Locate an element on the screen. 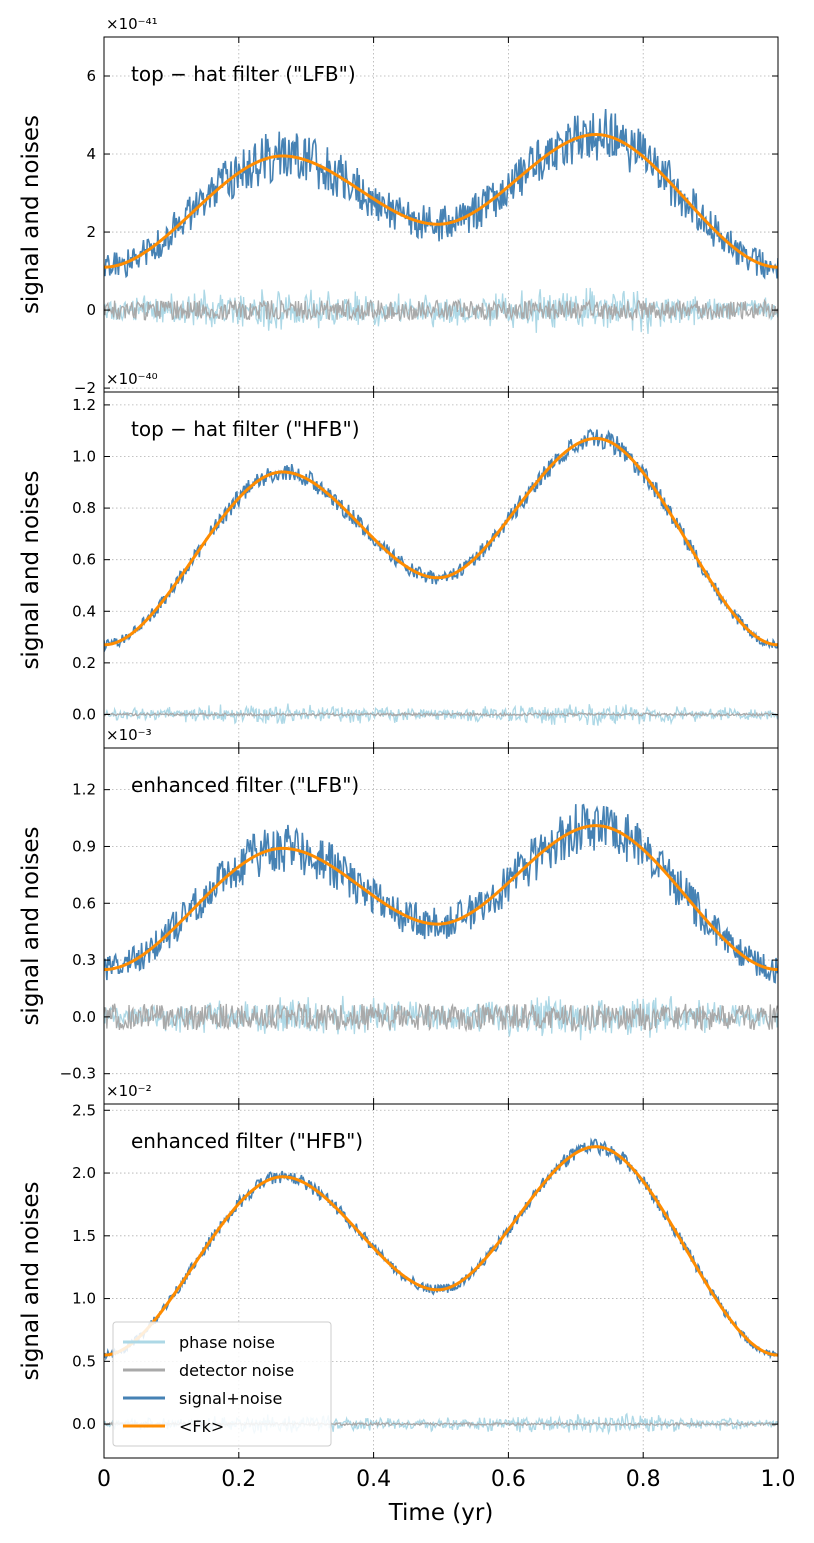 The width and height of the screenshot is (814, 1543). y-tick-label: 0 is located at coordinates (91, 310).